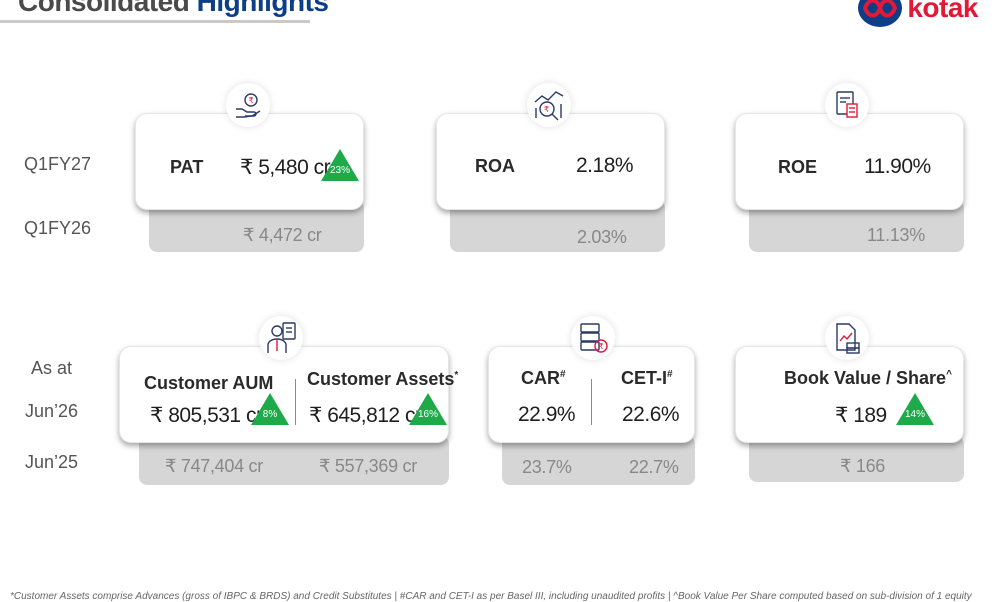  What do you see at coordinates (849, 161) in the screenshot?
I see `roe-card: ROE 11.90%` at bounding box center [849, 161].